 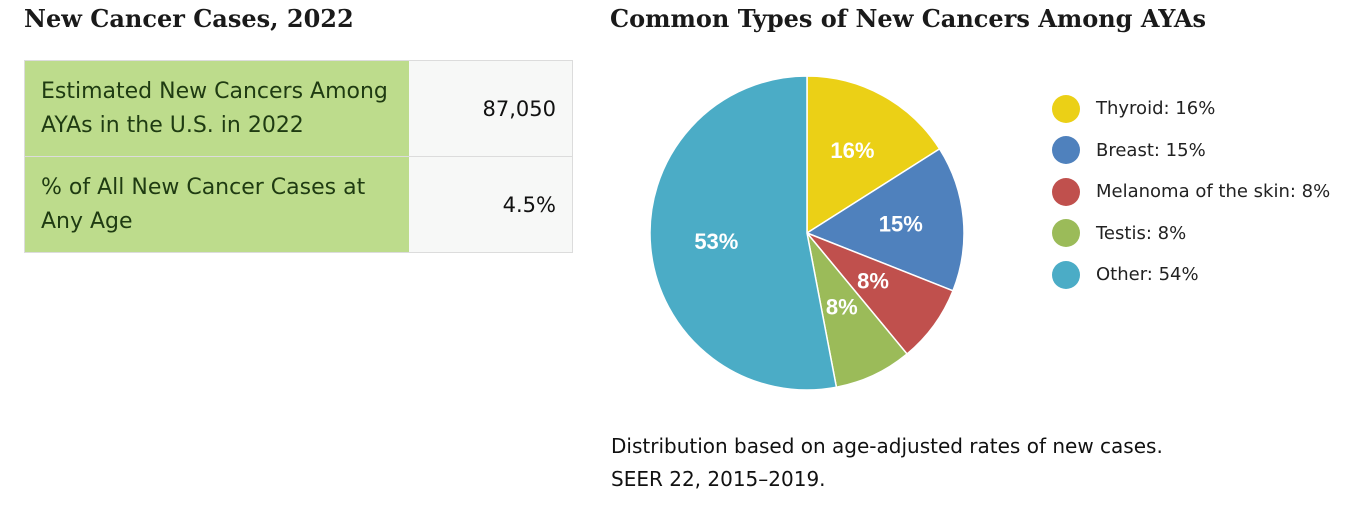 What do you see at coordinates (901, 224) in the screenshot?
I see `slice-label-breast: 15%` at bounding box center [901, 224].